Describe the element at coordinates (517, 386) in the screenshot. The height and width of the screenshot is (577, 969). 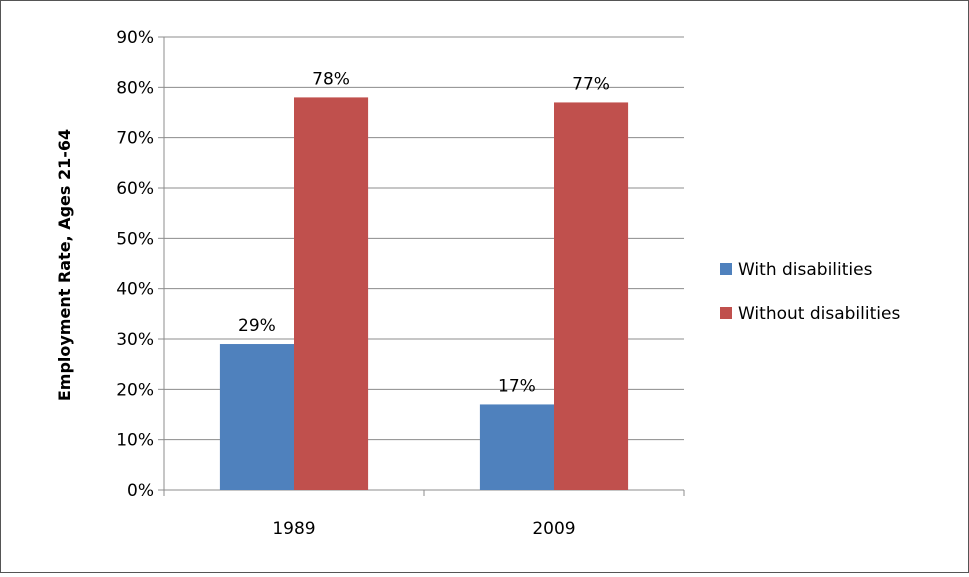
I see `data-label: 17%` at that location.